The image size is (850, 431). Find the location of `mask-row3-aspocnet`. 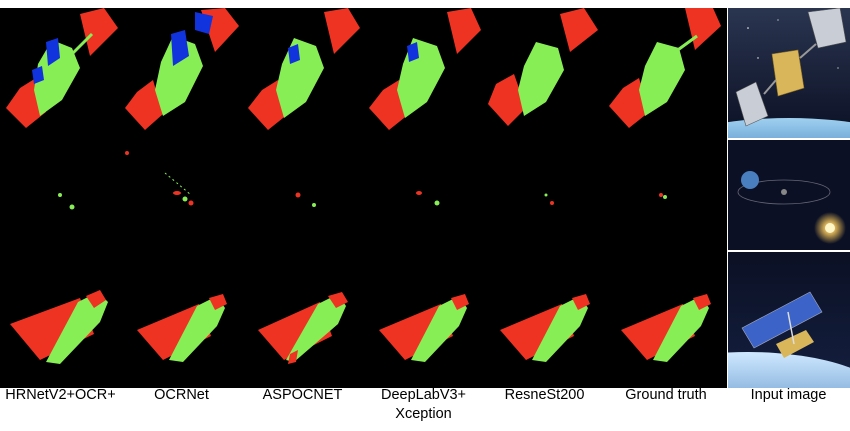

mask-row3-aspocnet is located at coordinates (303, 328).